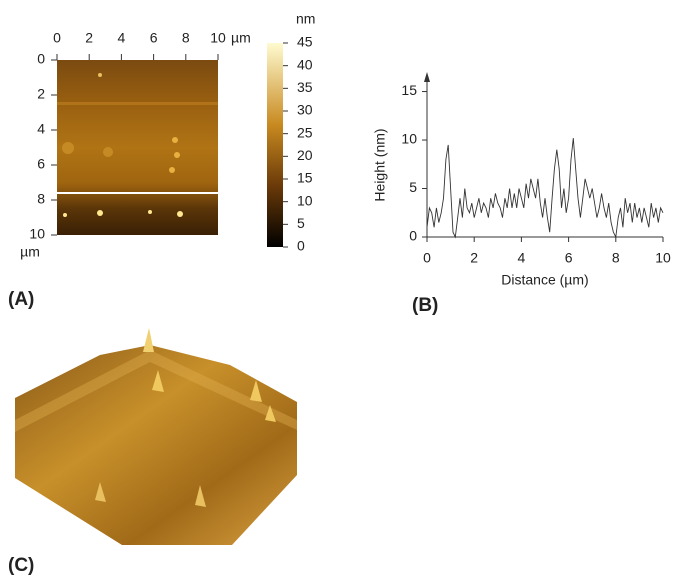 This screenshot has height=582, width=674. I want to click on colorbar-tick-label: 10, so click(305, 200).